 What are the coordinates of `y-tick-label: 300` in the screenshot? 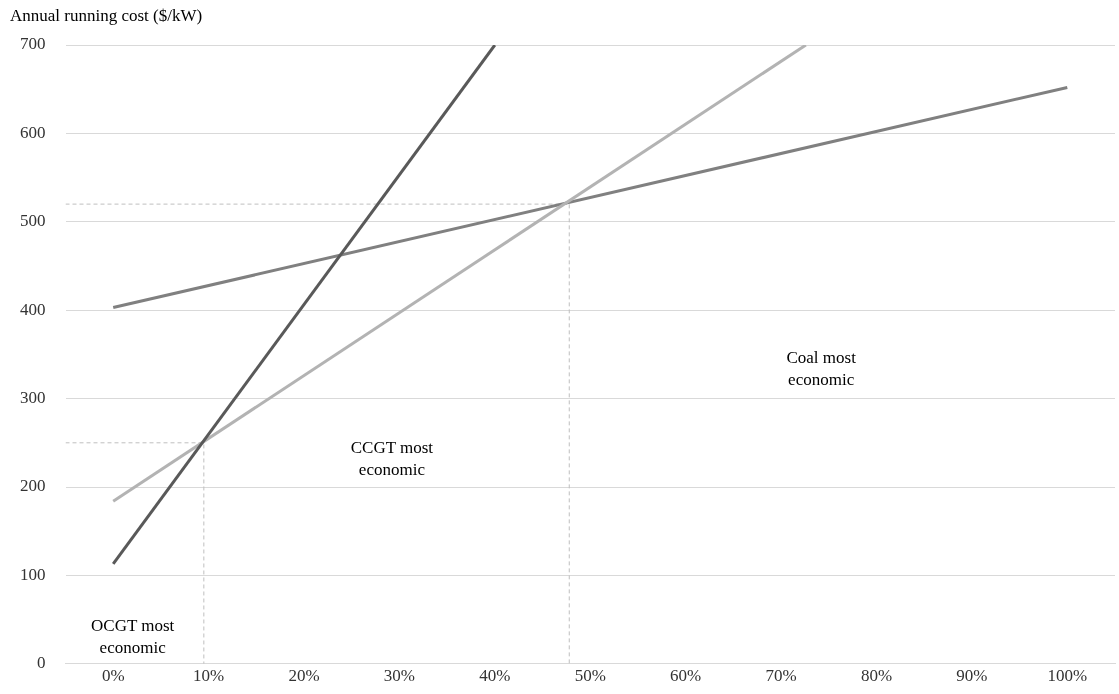 It's located at (33, 398).